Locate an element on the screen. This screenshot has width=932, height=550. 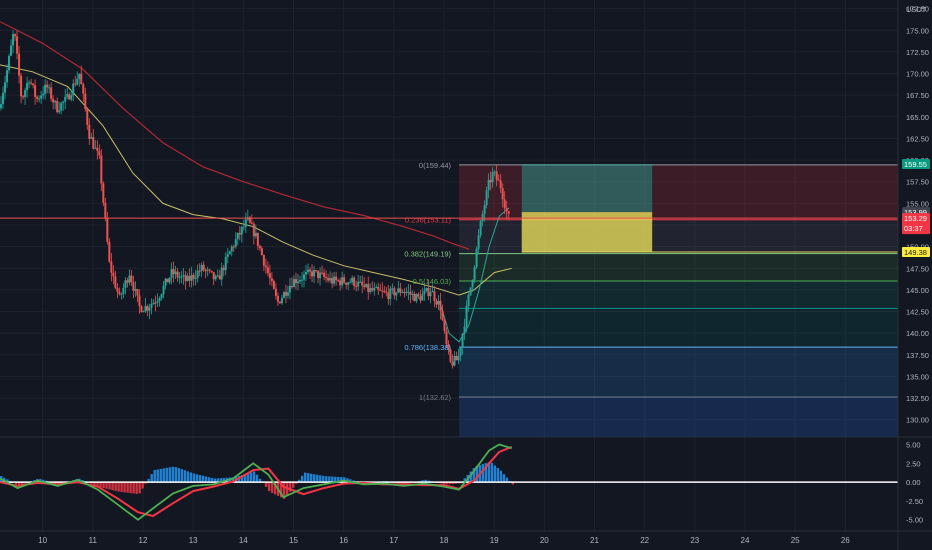
oscillator-pane is located at coordinates (449, 482).